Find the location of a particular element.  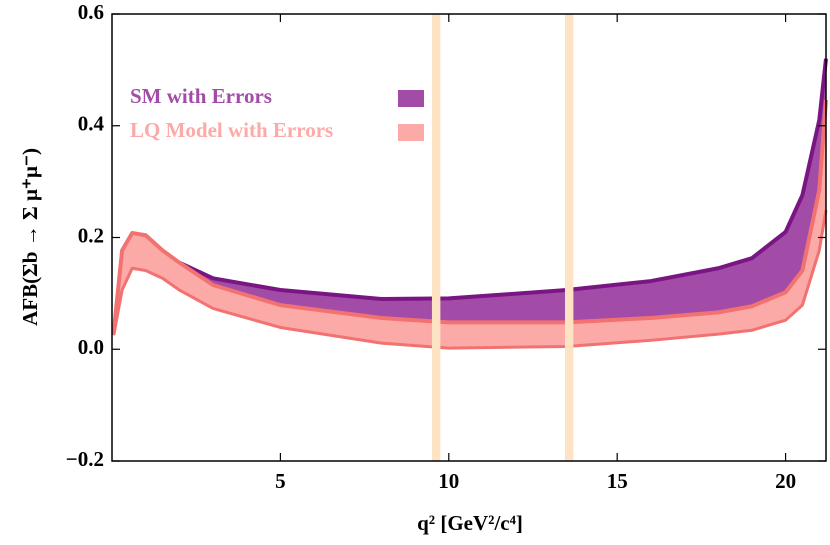

y-axis-label: AFB(Σb → Σ μ⁺μ⁻) is located at coordinates (30, 237).